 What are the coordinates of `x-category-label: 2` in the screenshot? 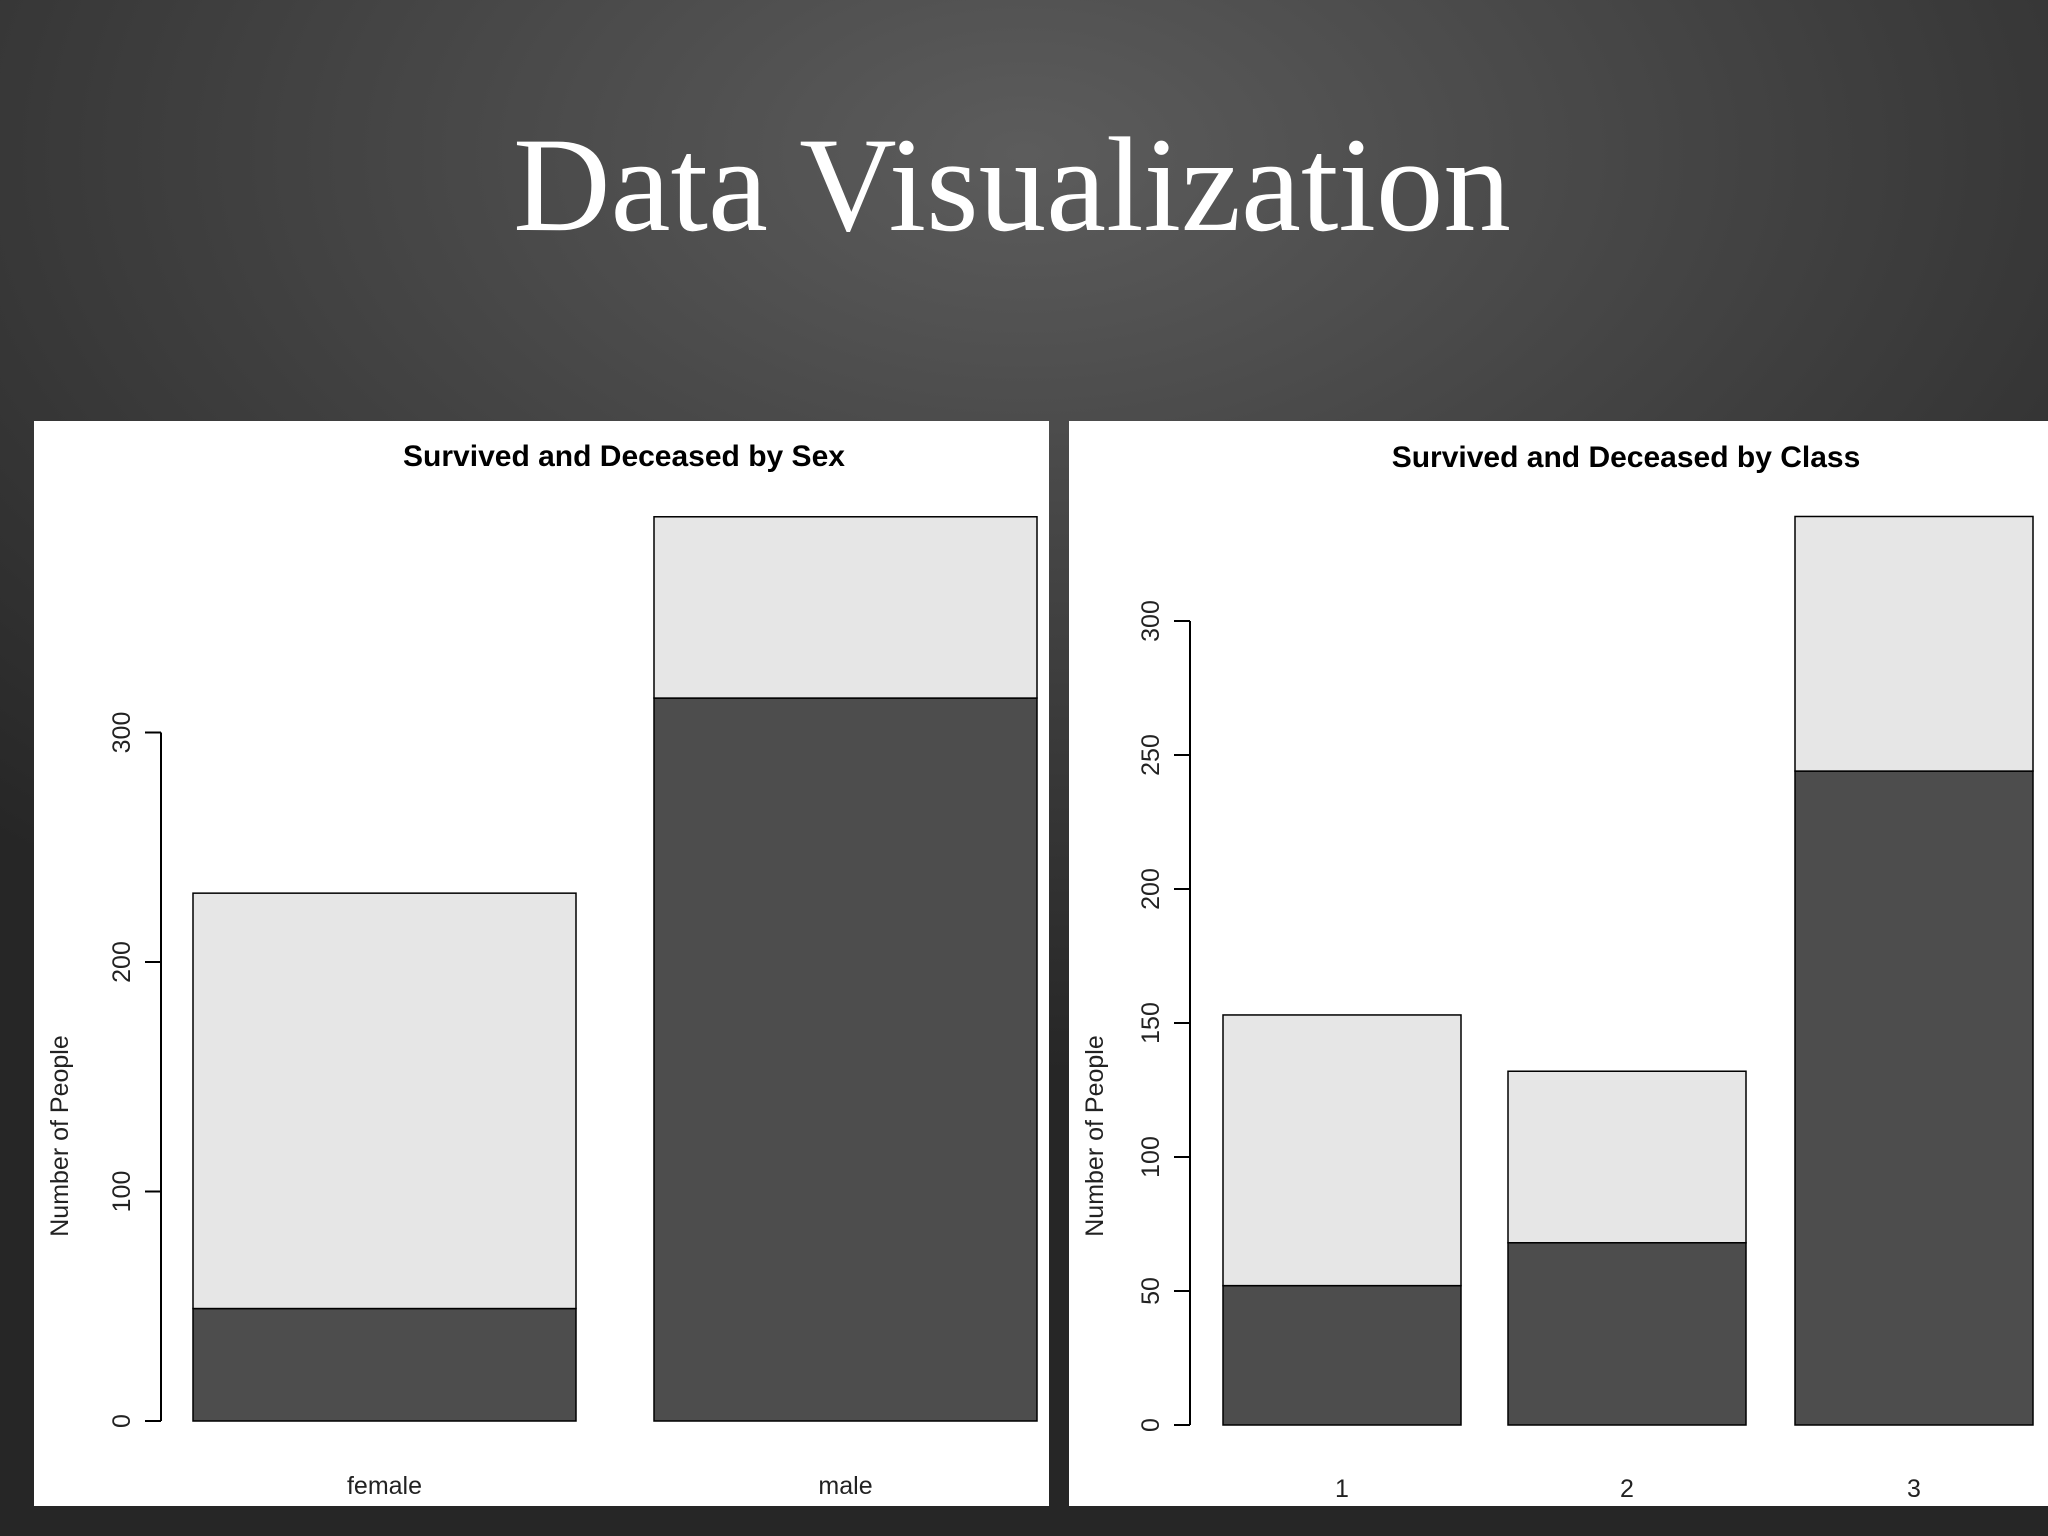 It's located at (1627, 1489).